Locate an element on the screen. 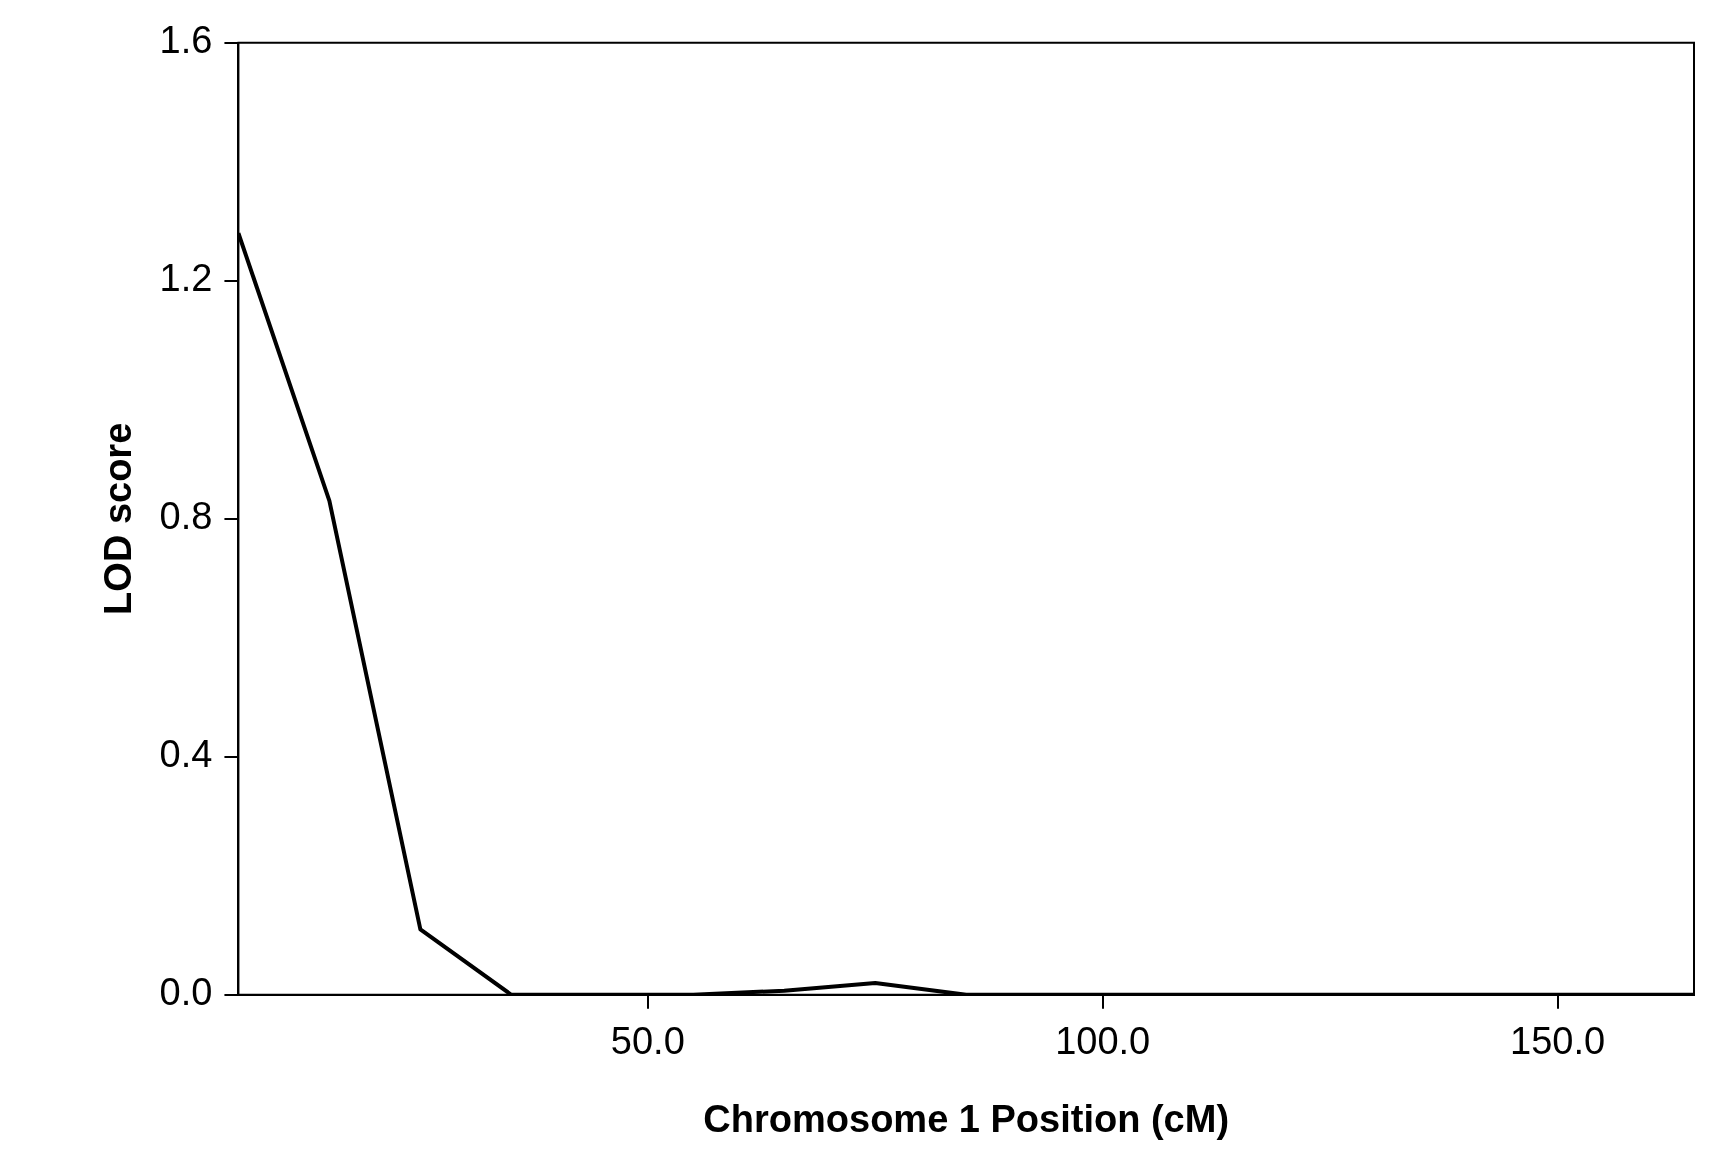  y-tick-label: 1.2 is located at coordinates (186, 278).